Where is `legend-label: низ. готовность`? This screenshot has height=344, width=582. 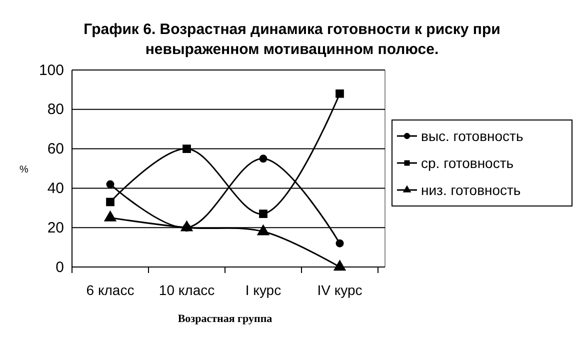
legend-label: низ. готовность is located at coordinates (471, 190).